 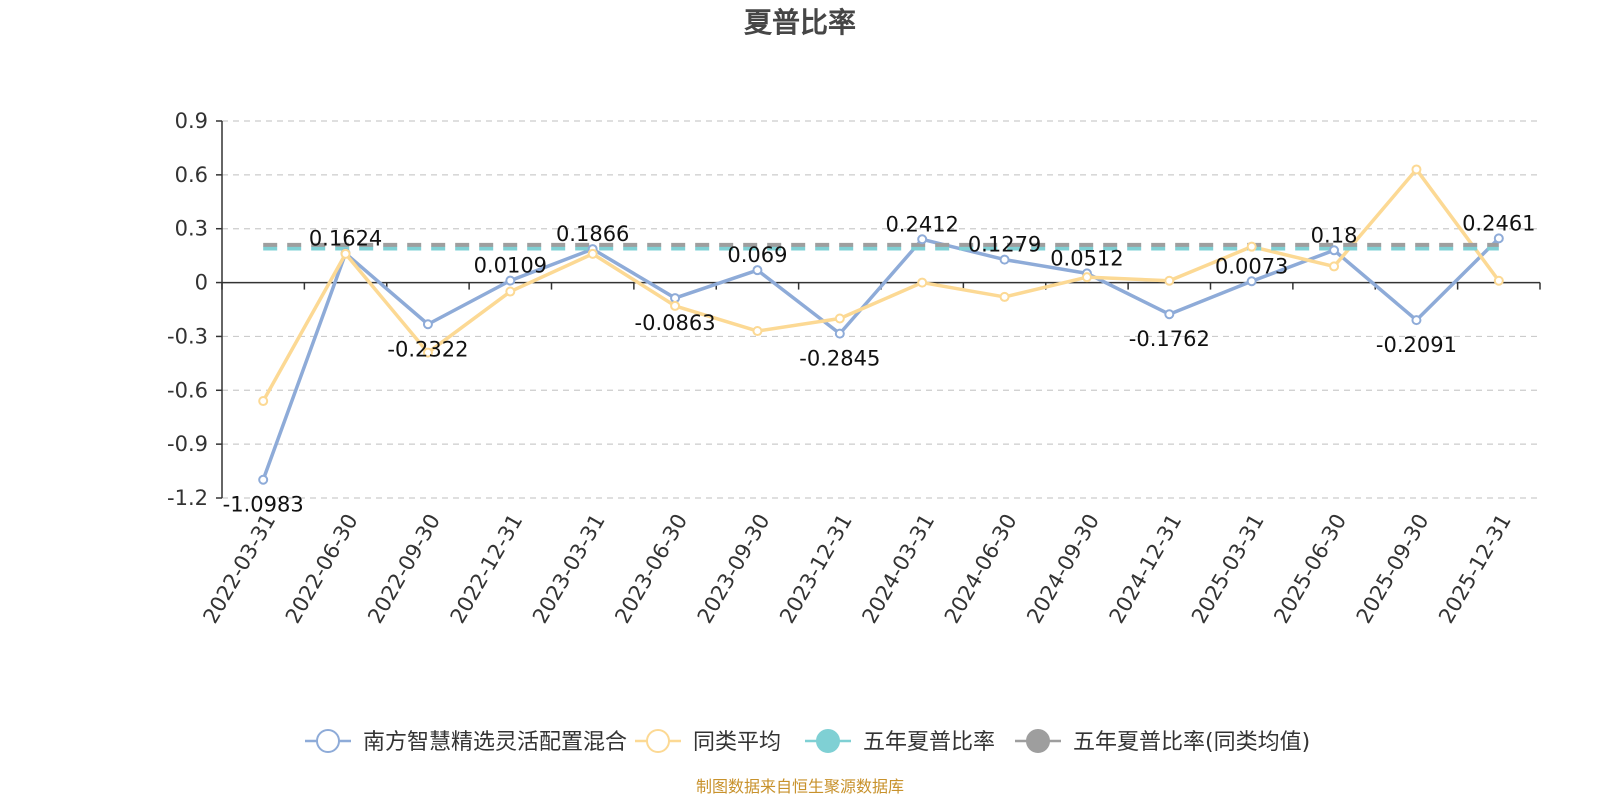 What do you see at coordinates (921, 224) in the screenshot?
I see `data-label: 0.2412` at bounding box center [921, 224].